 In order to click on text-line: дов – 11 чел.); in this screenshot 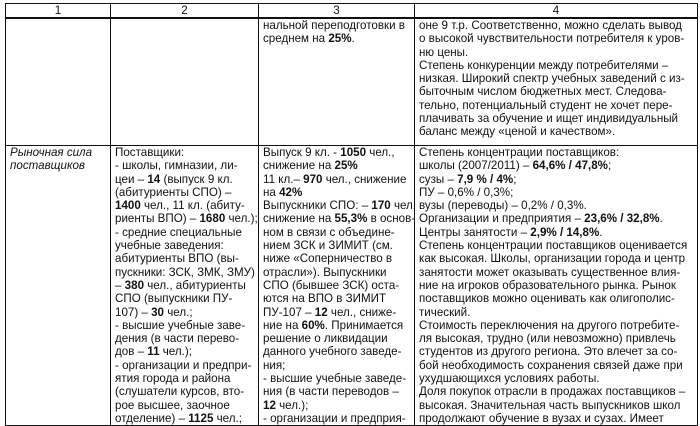, I will do `click(184, 351)`.